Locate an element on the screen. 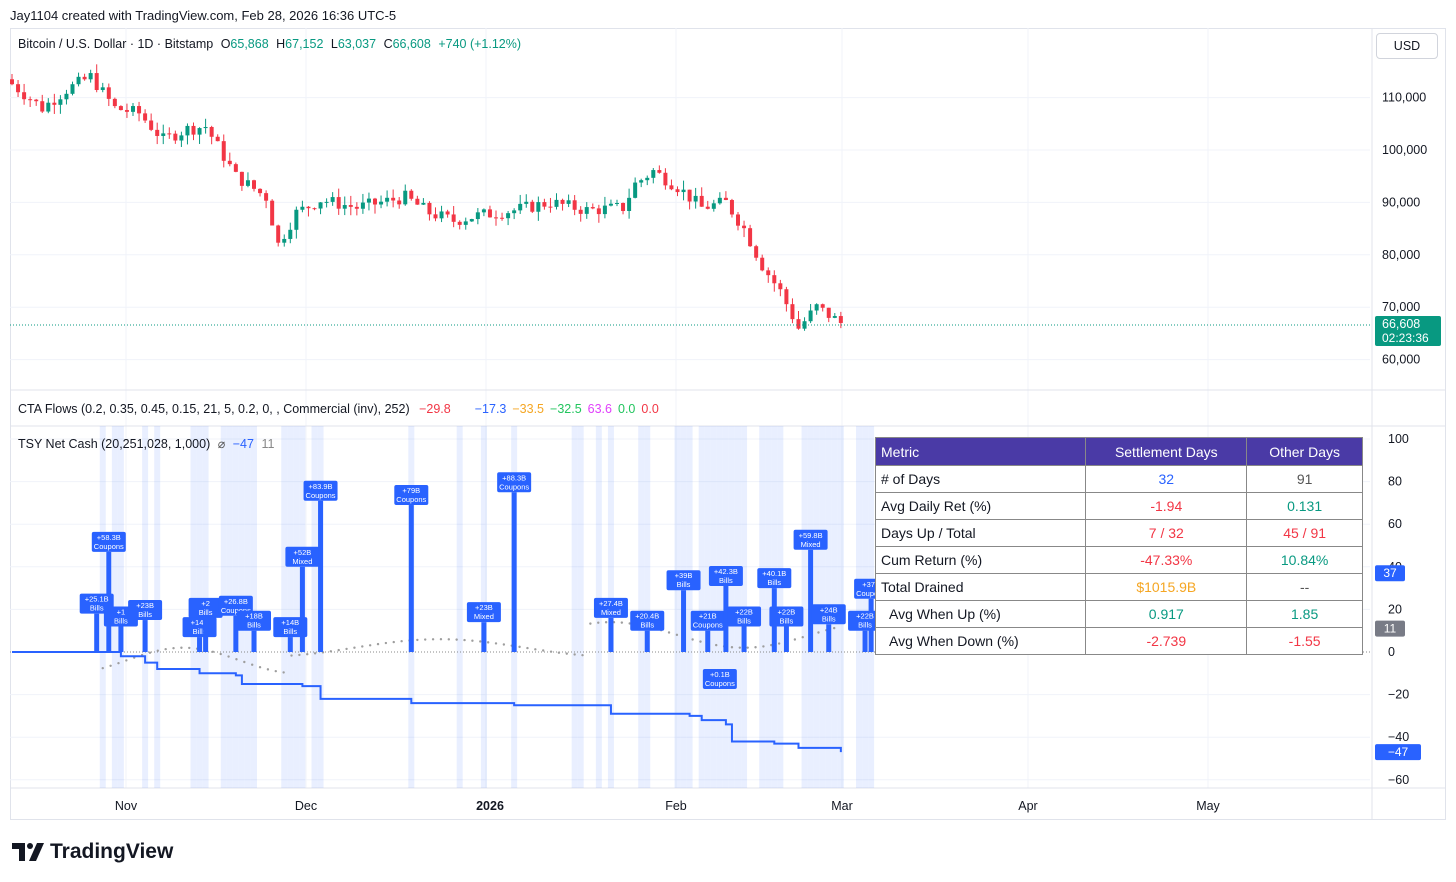 Image resolution: width=1456 pixels, height=882 pixels. time-axis-label: Feb is located at coordinates (676, 806).